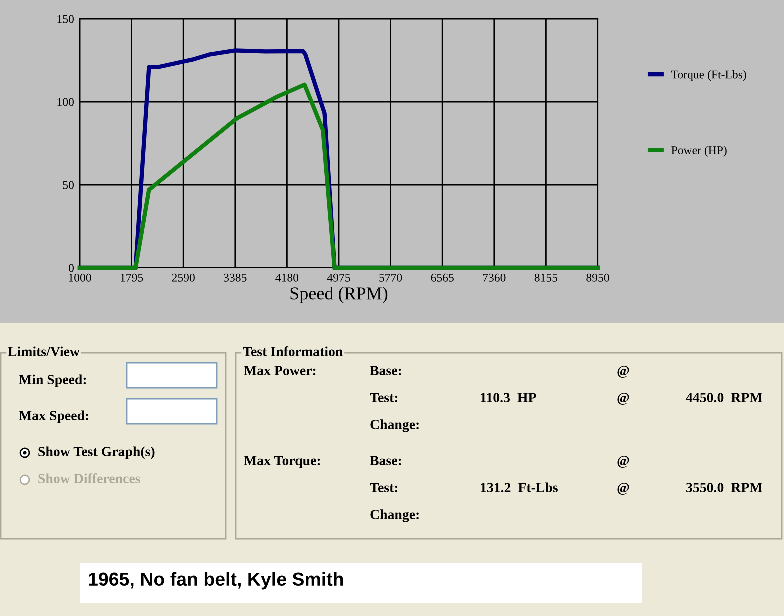 This screenshot has height=616, width=784. What do you see at coordinates (339, 295) in the screenshot?
I see `x-axis-title: Speed (RPM)` at bounding box center [339, 295].